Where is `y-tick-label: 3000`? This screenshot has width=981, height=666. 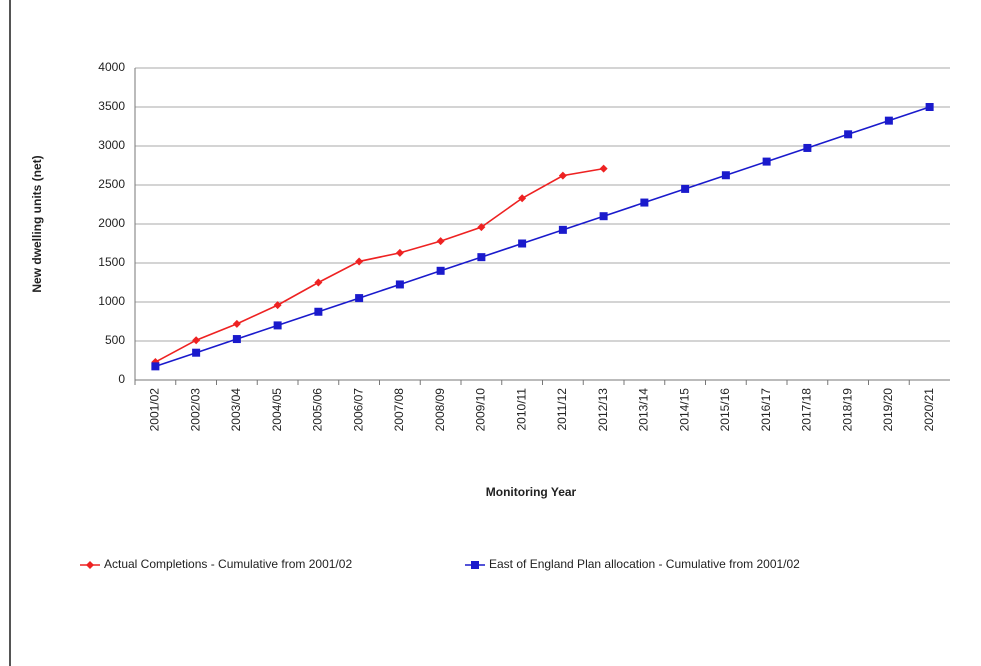
y-tick-label: 3000 is located at coordinates (111, 145).